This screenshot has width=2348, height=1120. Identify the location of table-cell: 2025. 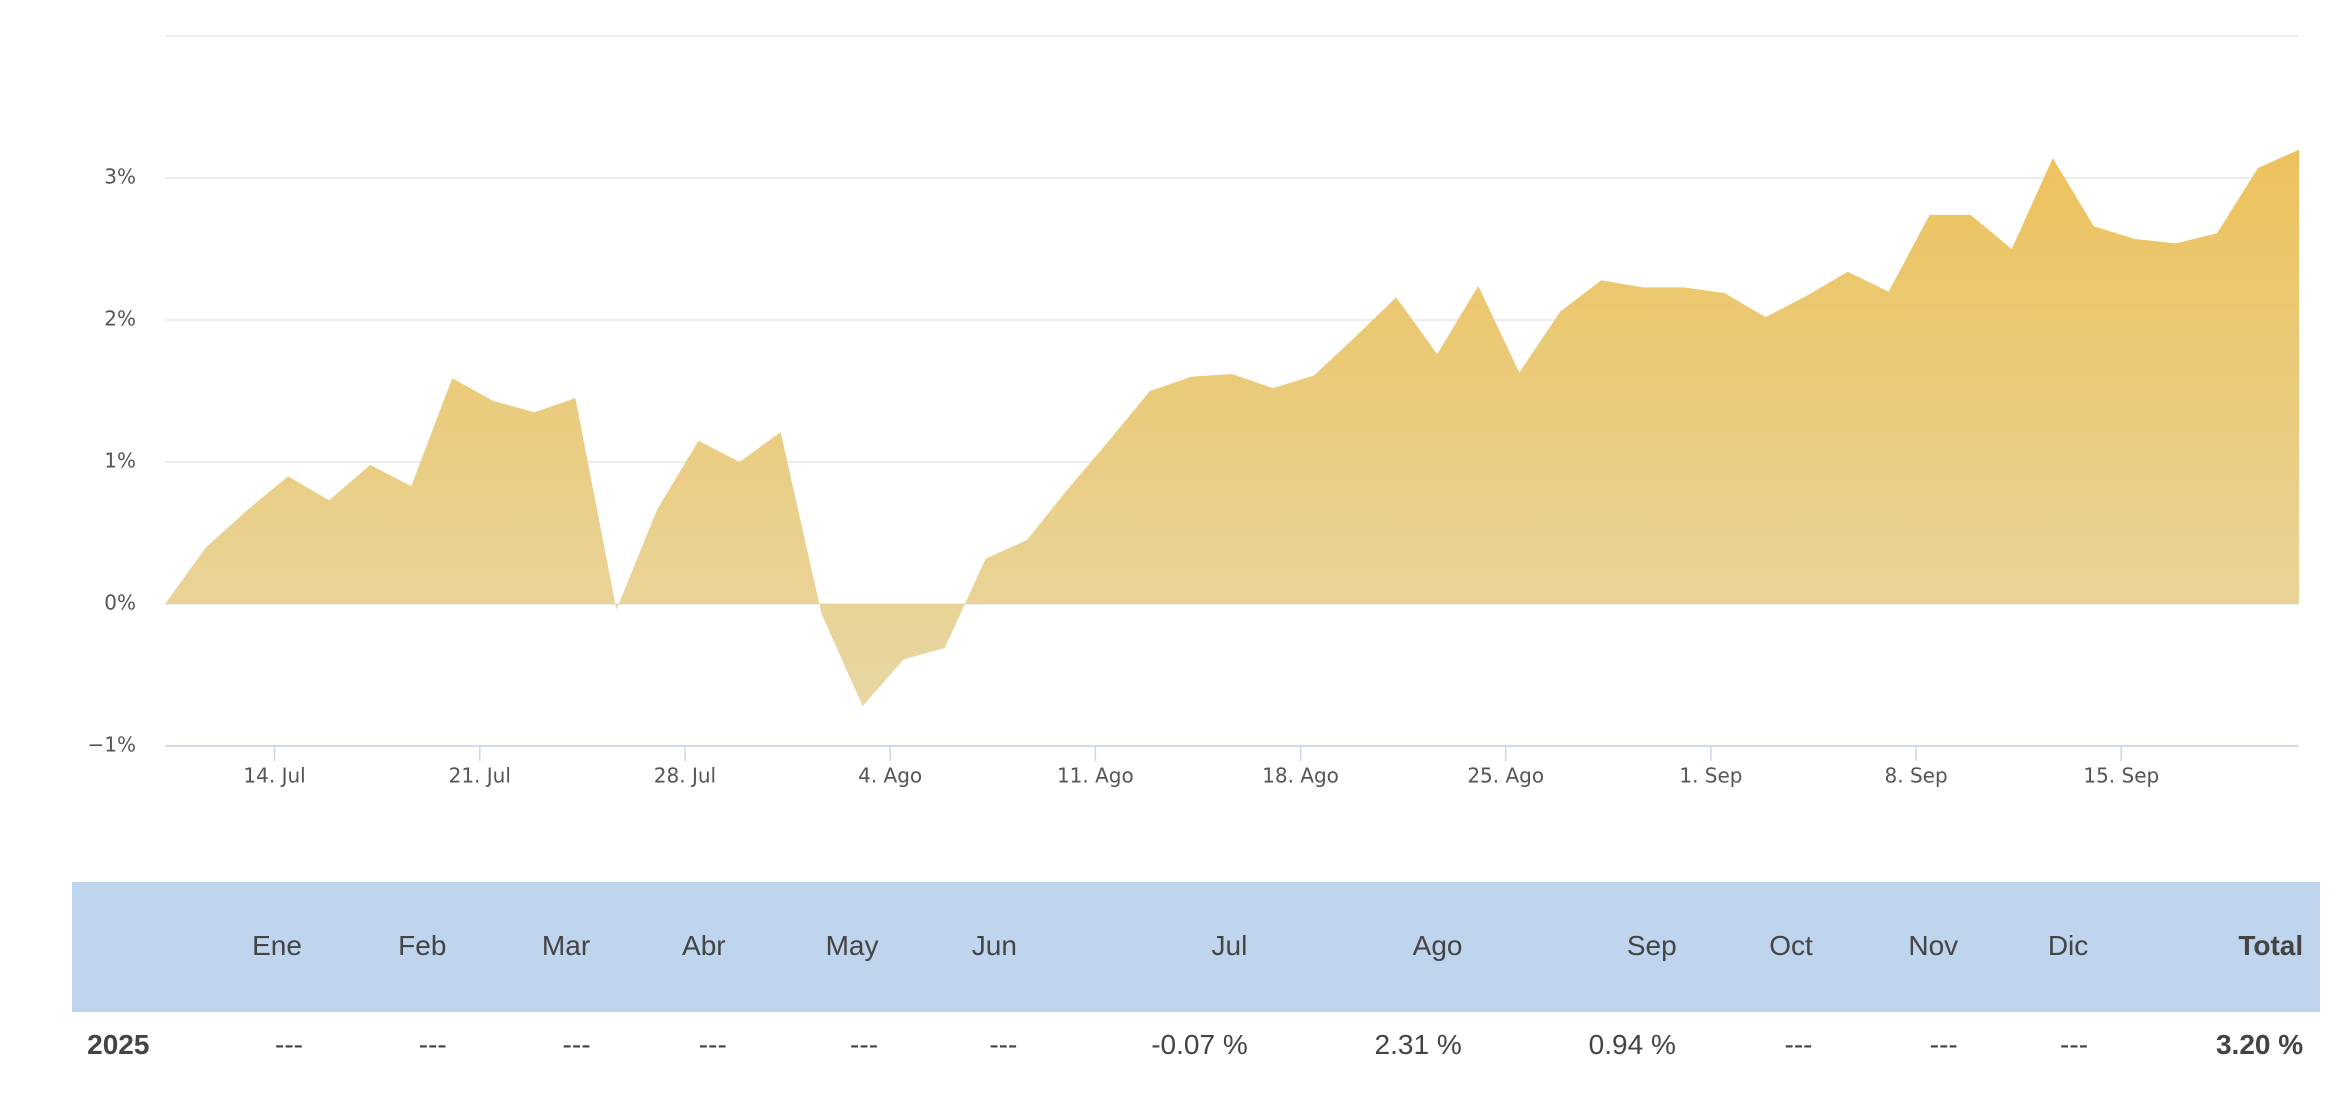
(118, 1044).